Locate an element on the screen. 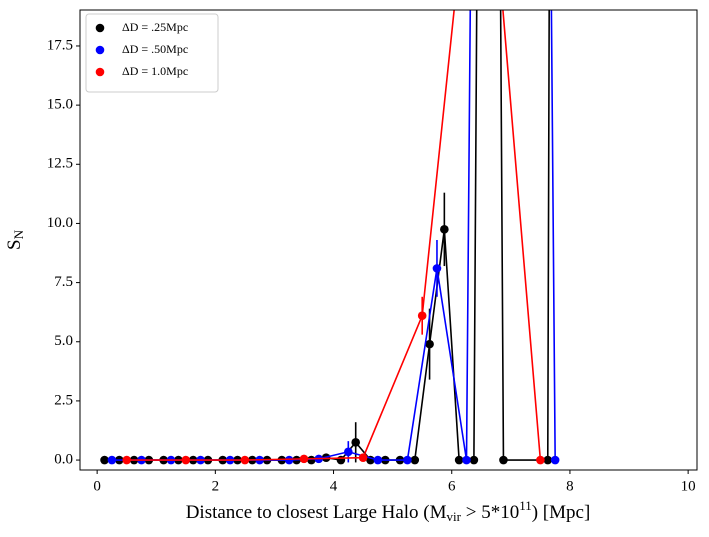  y-tick-label: 17.5 is located at coordinates (60, 45).